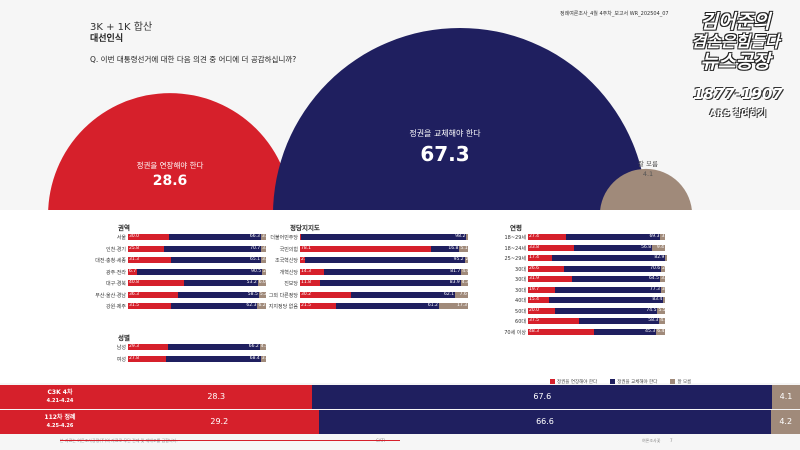 Image resolution: width=800 pixels, height=450 pixels. What do you see at coordinates (551, 247) in the screenshot?
I see `bar-segment-extend: 33.8` at bounding box center [551, 247].